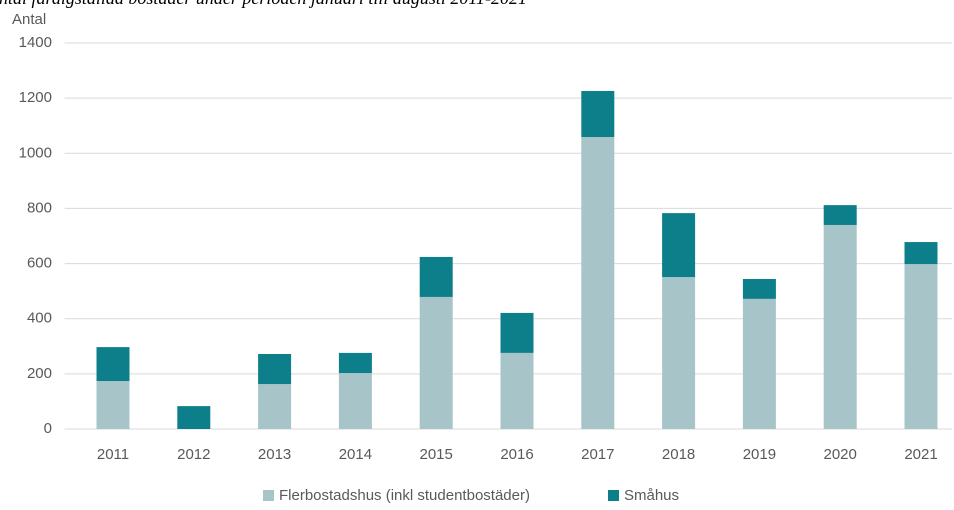 The image size is (954, 510). I want to click on x-tick-label: 2014, so click(355, 454).